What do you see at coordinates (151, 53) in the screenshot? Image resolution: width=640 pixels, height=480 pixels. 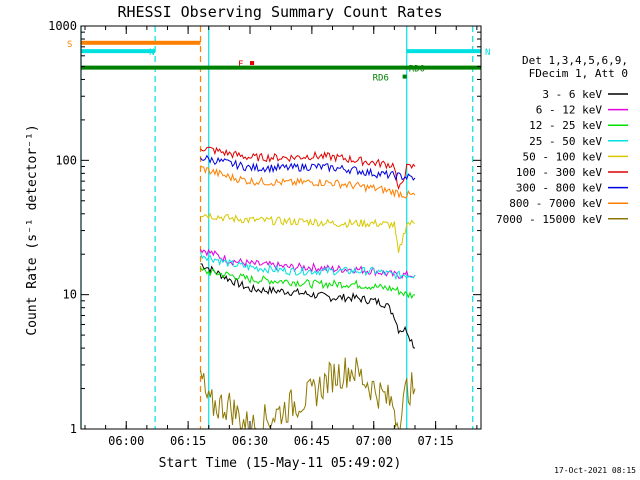 I see `state-label-n-1: N` at bounding box center [151, 53].